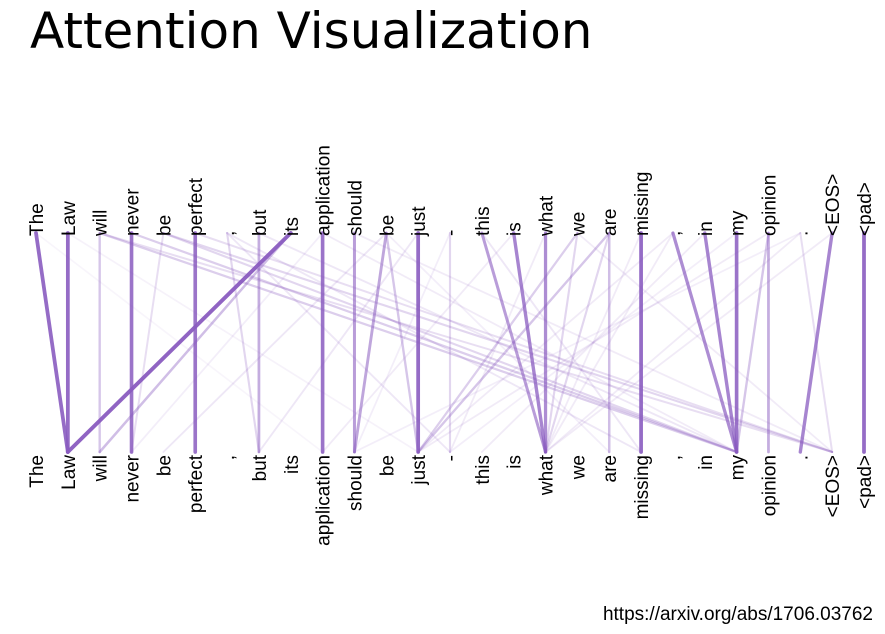 This screenshot has width=885, height=634. What do you see at coordinates (833, 486) in the screenshot?
I see `bottom-token-25: <EOS>` at bounding box center [833, 486].